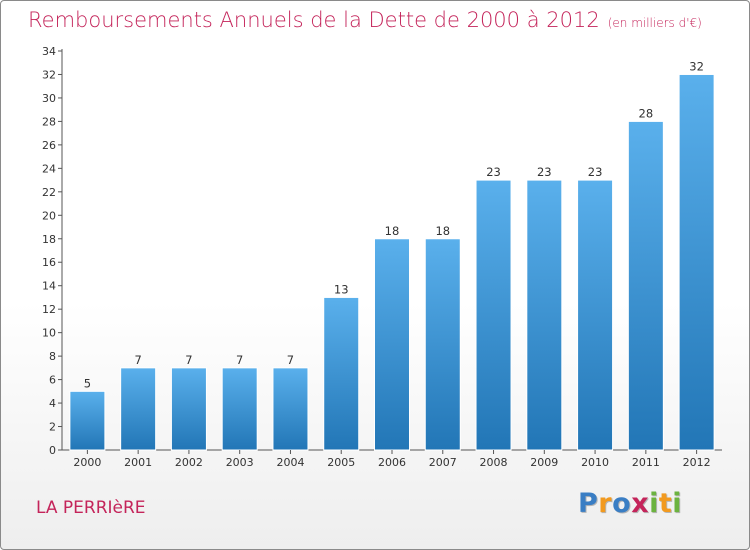 Image resolution: width=750 pixels, height=550 pixels. I want to click on logo-letter: x, so click(640, 503).